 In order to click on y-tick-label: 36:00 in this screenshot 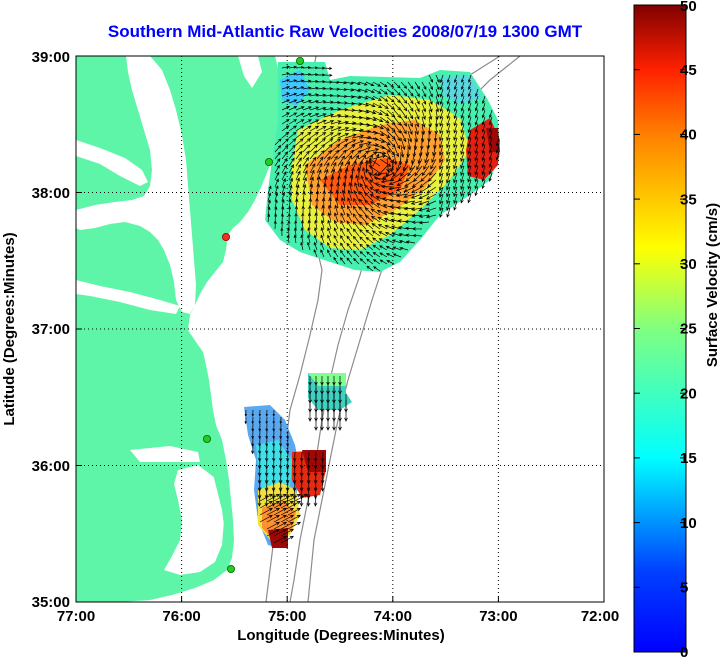, I will do `click(51, 466)`.